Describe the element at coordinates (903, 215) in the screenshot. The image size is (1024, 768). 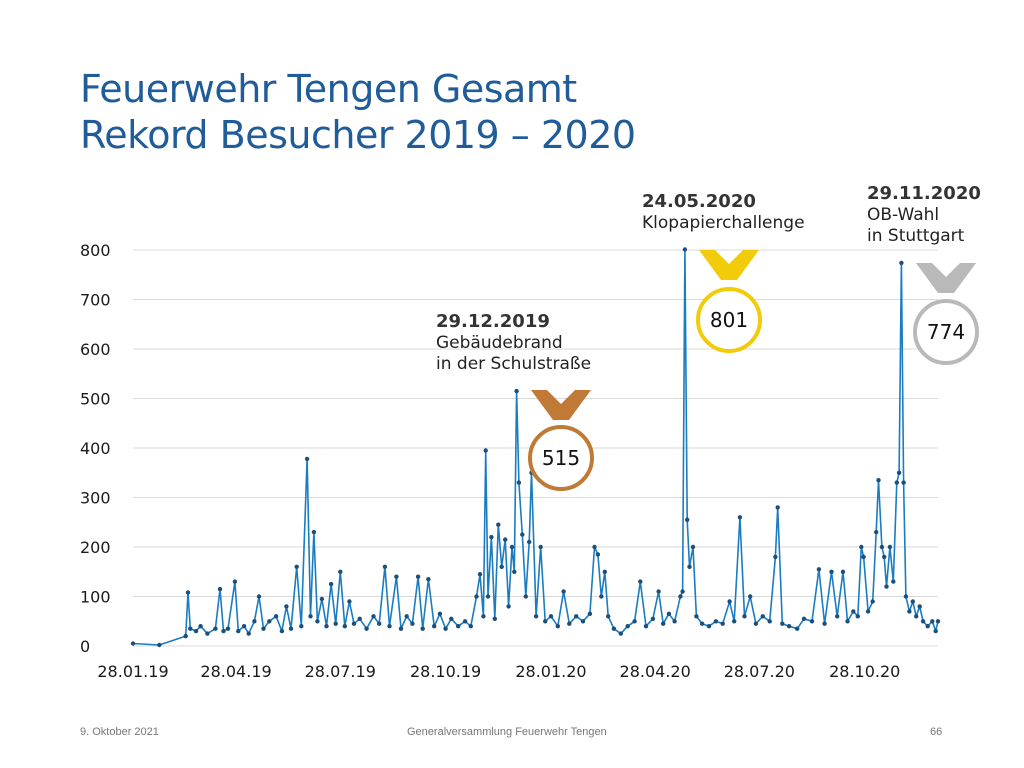
I see `annotation-text: OB-Wahl` at that location.